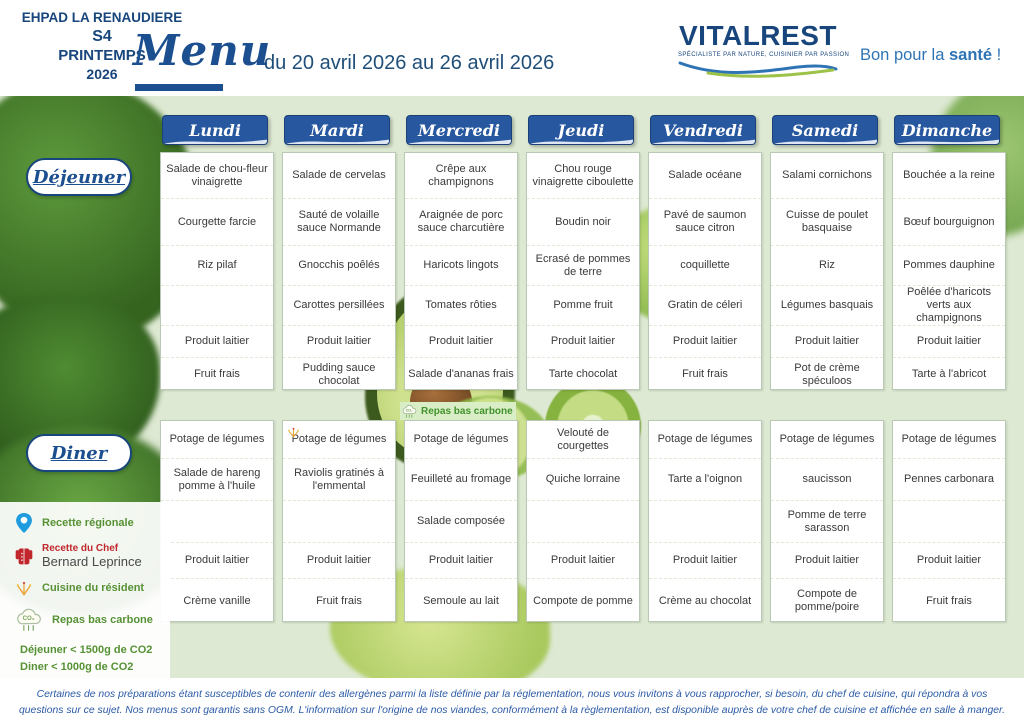  I want to click on legend-item-low-carbon: CO₂ Repas bas carbone, so click(90, 620).